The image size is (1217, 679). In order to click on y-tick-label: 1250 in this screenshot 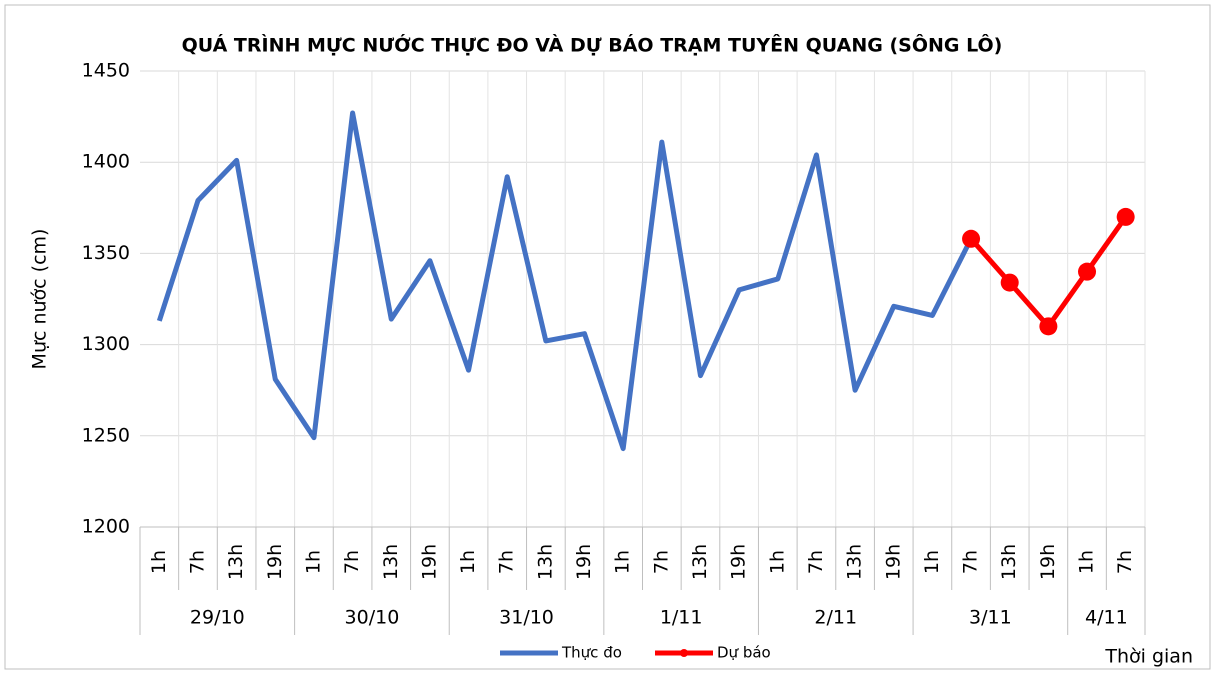, I will do `click(106, 435)`.